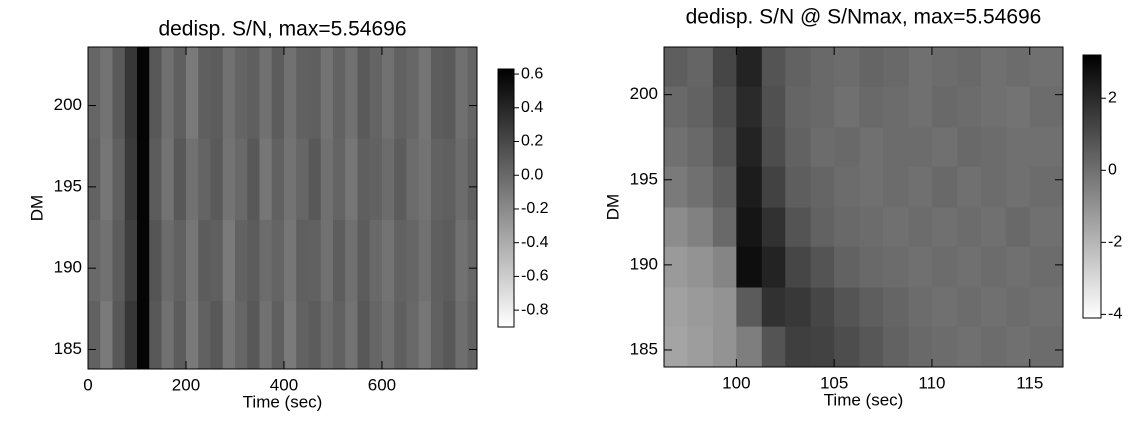  Describe the element at coordinates (532, 141) in the screenshot. I see `colorbar-tick-label: 0.2` at that location.